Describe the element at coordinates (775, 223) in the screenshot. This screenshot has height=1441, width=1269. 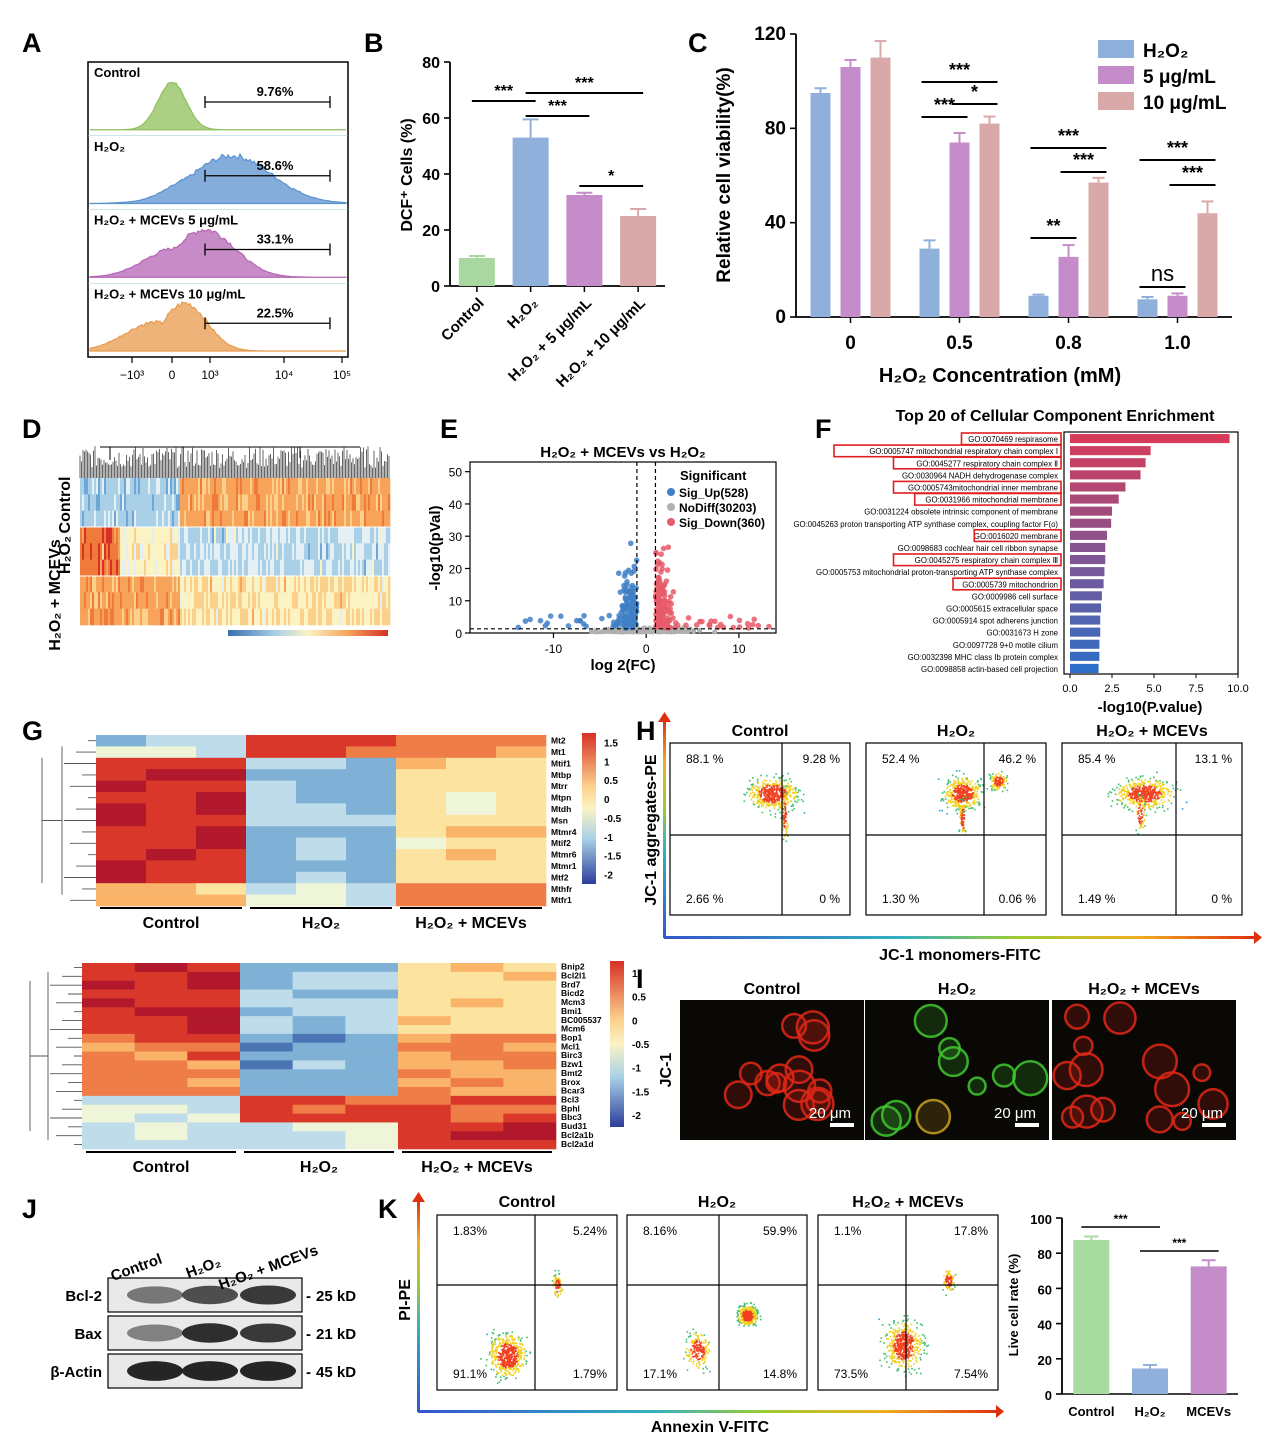
I see `y-tick-label: 40` at that location.